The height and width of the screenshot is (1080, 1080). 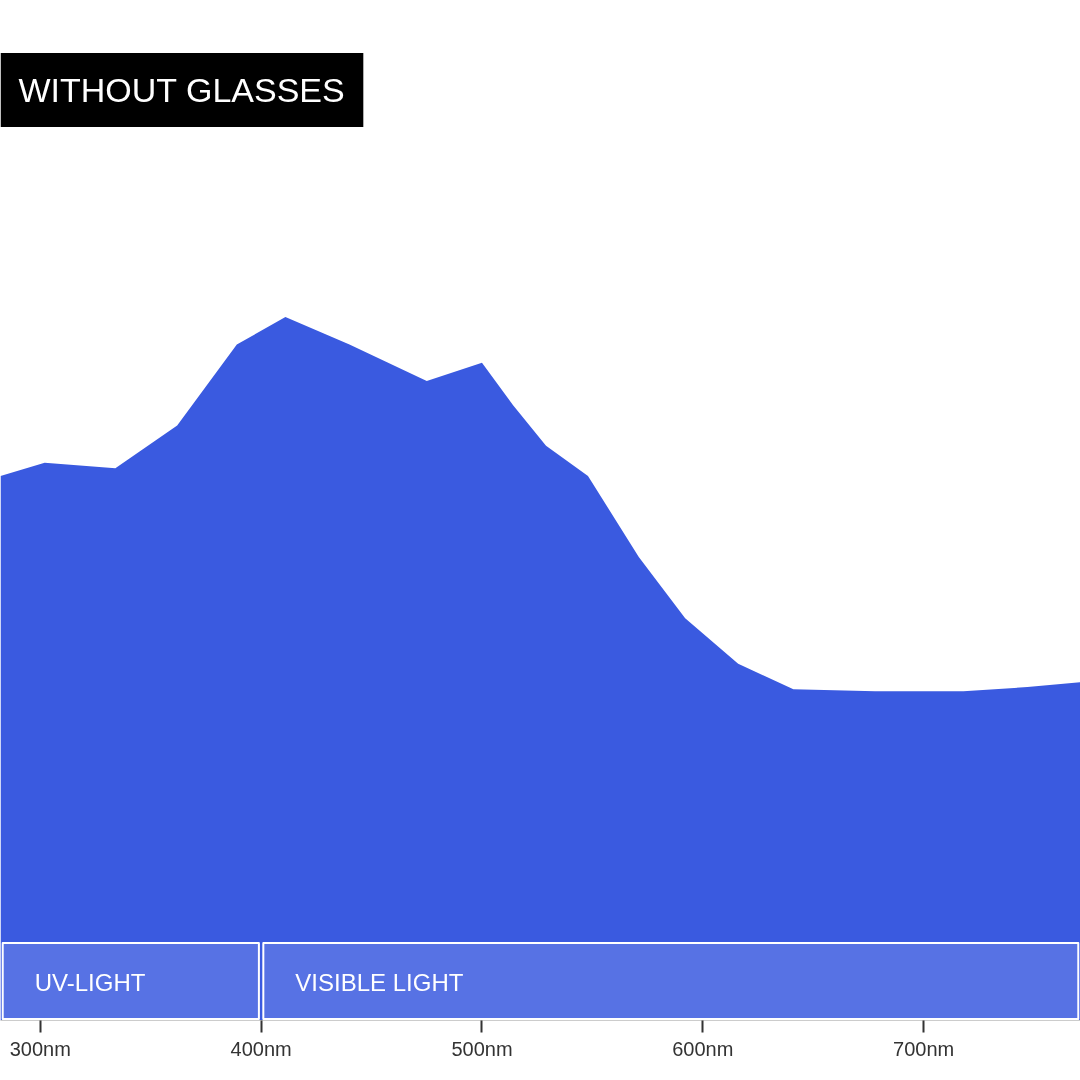 What do you see at coordinates (90, 982) in the screenshot?
I see `band-label: UV-LIGHT` at bounding box center [90, 982].